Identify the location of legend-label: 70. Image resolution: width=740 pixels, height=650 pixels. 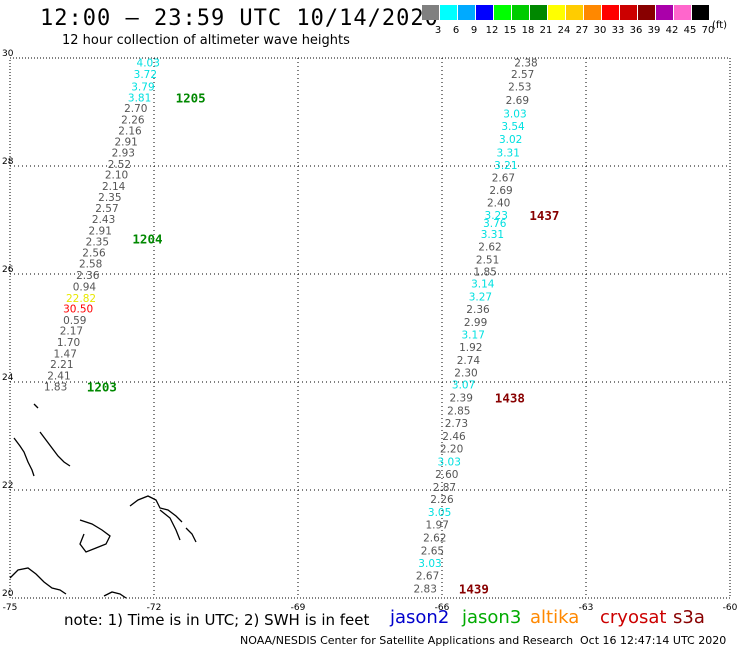
(708, 30).